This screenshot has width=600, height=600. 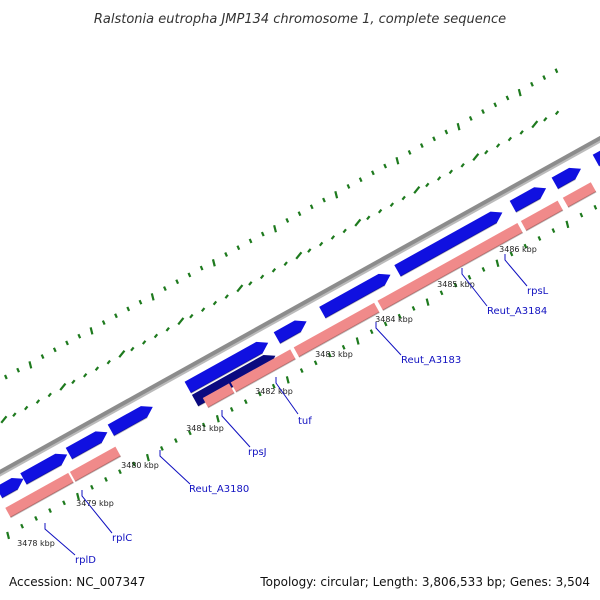 I want to click on gene-label: tuf, so click(x=305, y=421).